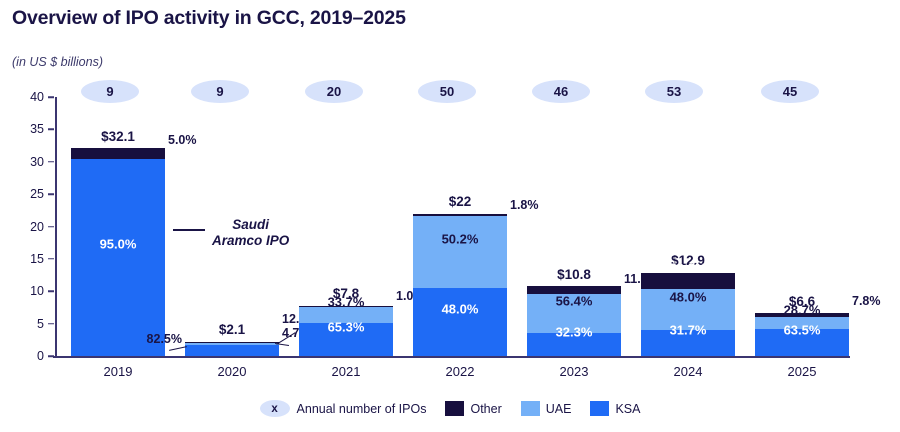 The height and width of the screenshot is (432, 900). Describe the element at coordinates (460, 309) in the screenshot. I see `bar-segment-label-ksa-2022: 48.0%` at that location.